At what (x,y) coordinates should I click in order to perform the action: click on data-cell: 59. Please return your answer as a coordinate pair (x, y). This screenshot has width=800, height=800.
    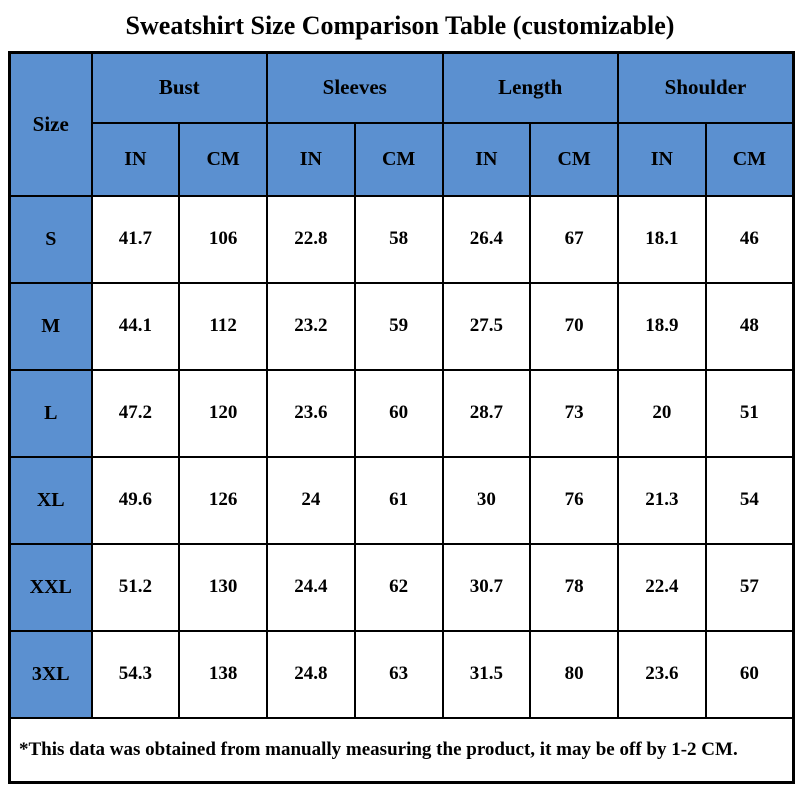
    Looking at the image, I should click on (398, 326).